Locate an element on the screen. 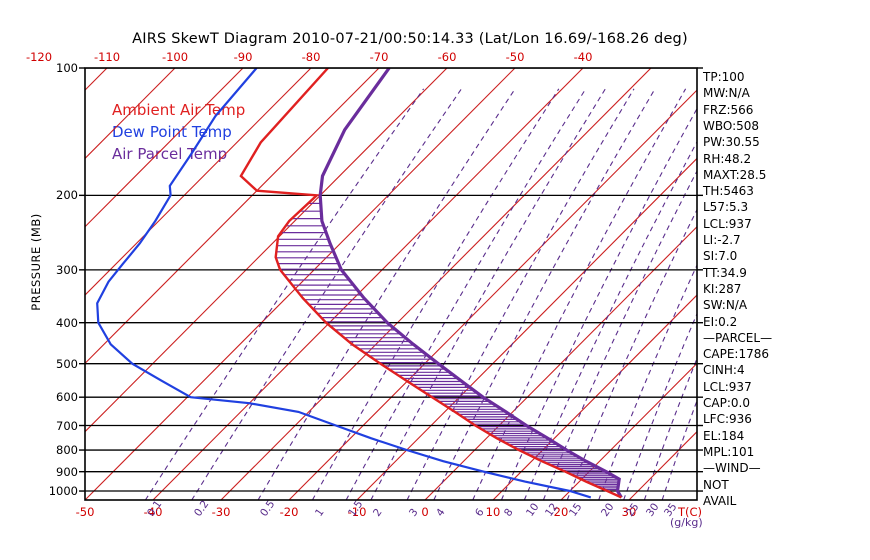 The image size is (870, 560). mixing-ratio-tick: 4 is located at coordinates (440, 512).